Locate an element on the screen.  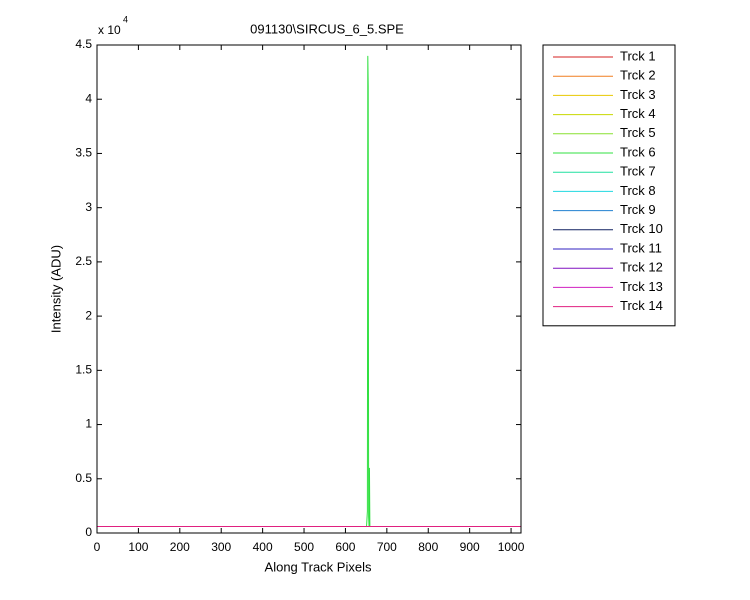
y-tick-label: 1.5 is located at coordinates (83, 370).